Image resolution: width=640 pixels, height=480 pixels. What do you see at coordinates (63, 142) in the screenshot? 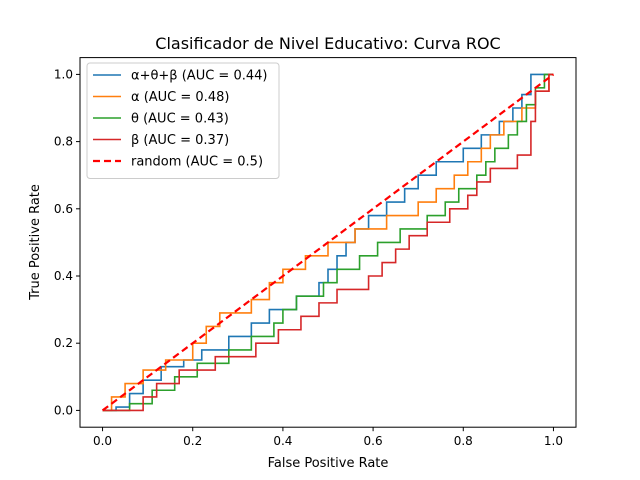
I see `y-tick-label: 0.8` at bounding box center [63, 142].